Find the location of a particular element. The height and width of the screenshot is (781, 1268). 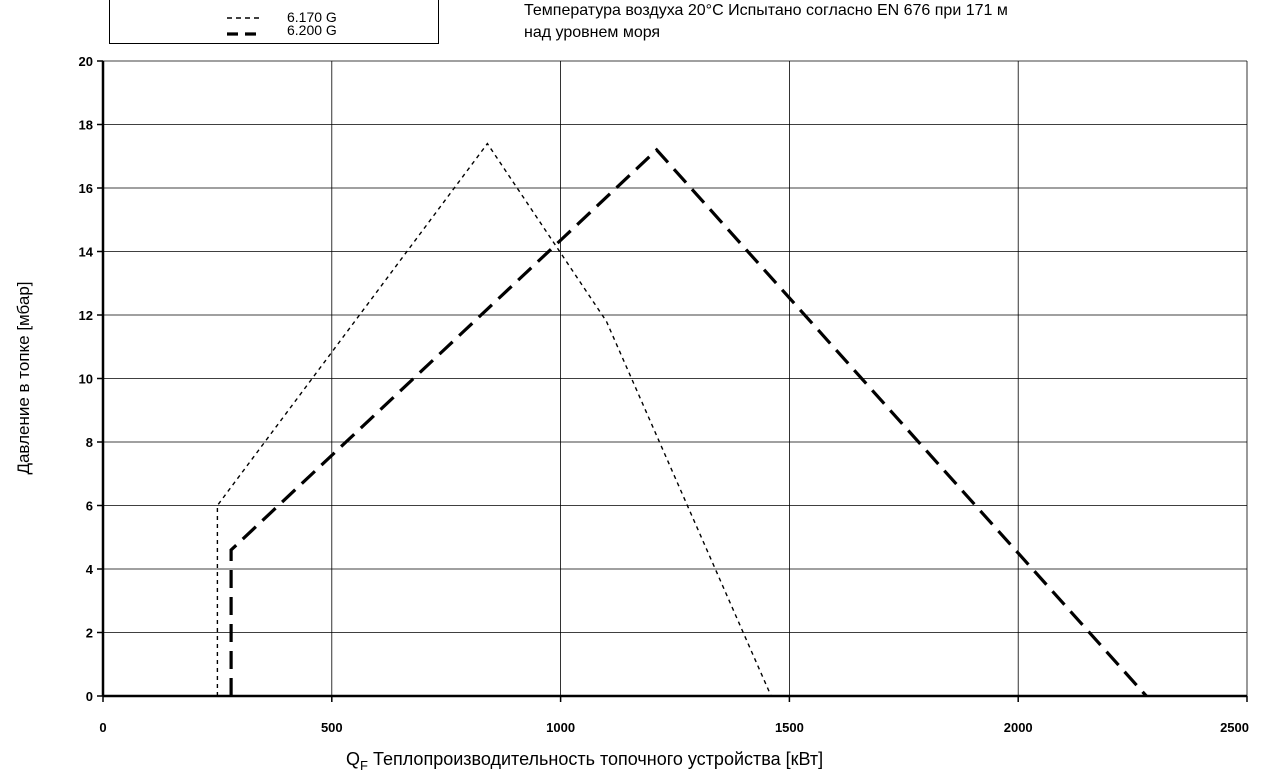

x-tick-label-1500: 1500 is located at coordinates (789, 727).